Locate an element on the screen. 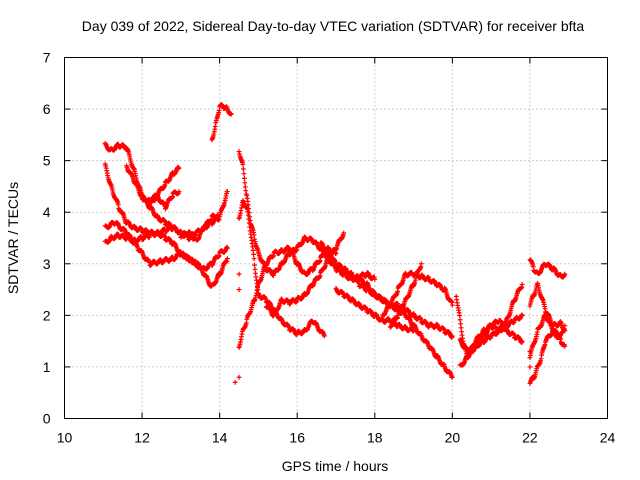 This screenshot has height=480, width=640. x-tick-label: 24 is located at coordinates (608, 438).